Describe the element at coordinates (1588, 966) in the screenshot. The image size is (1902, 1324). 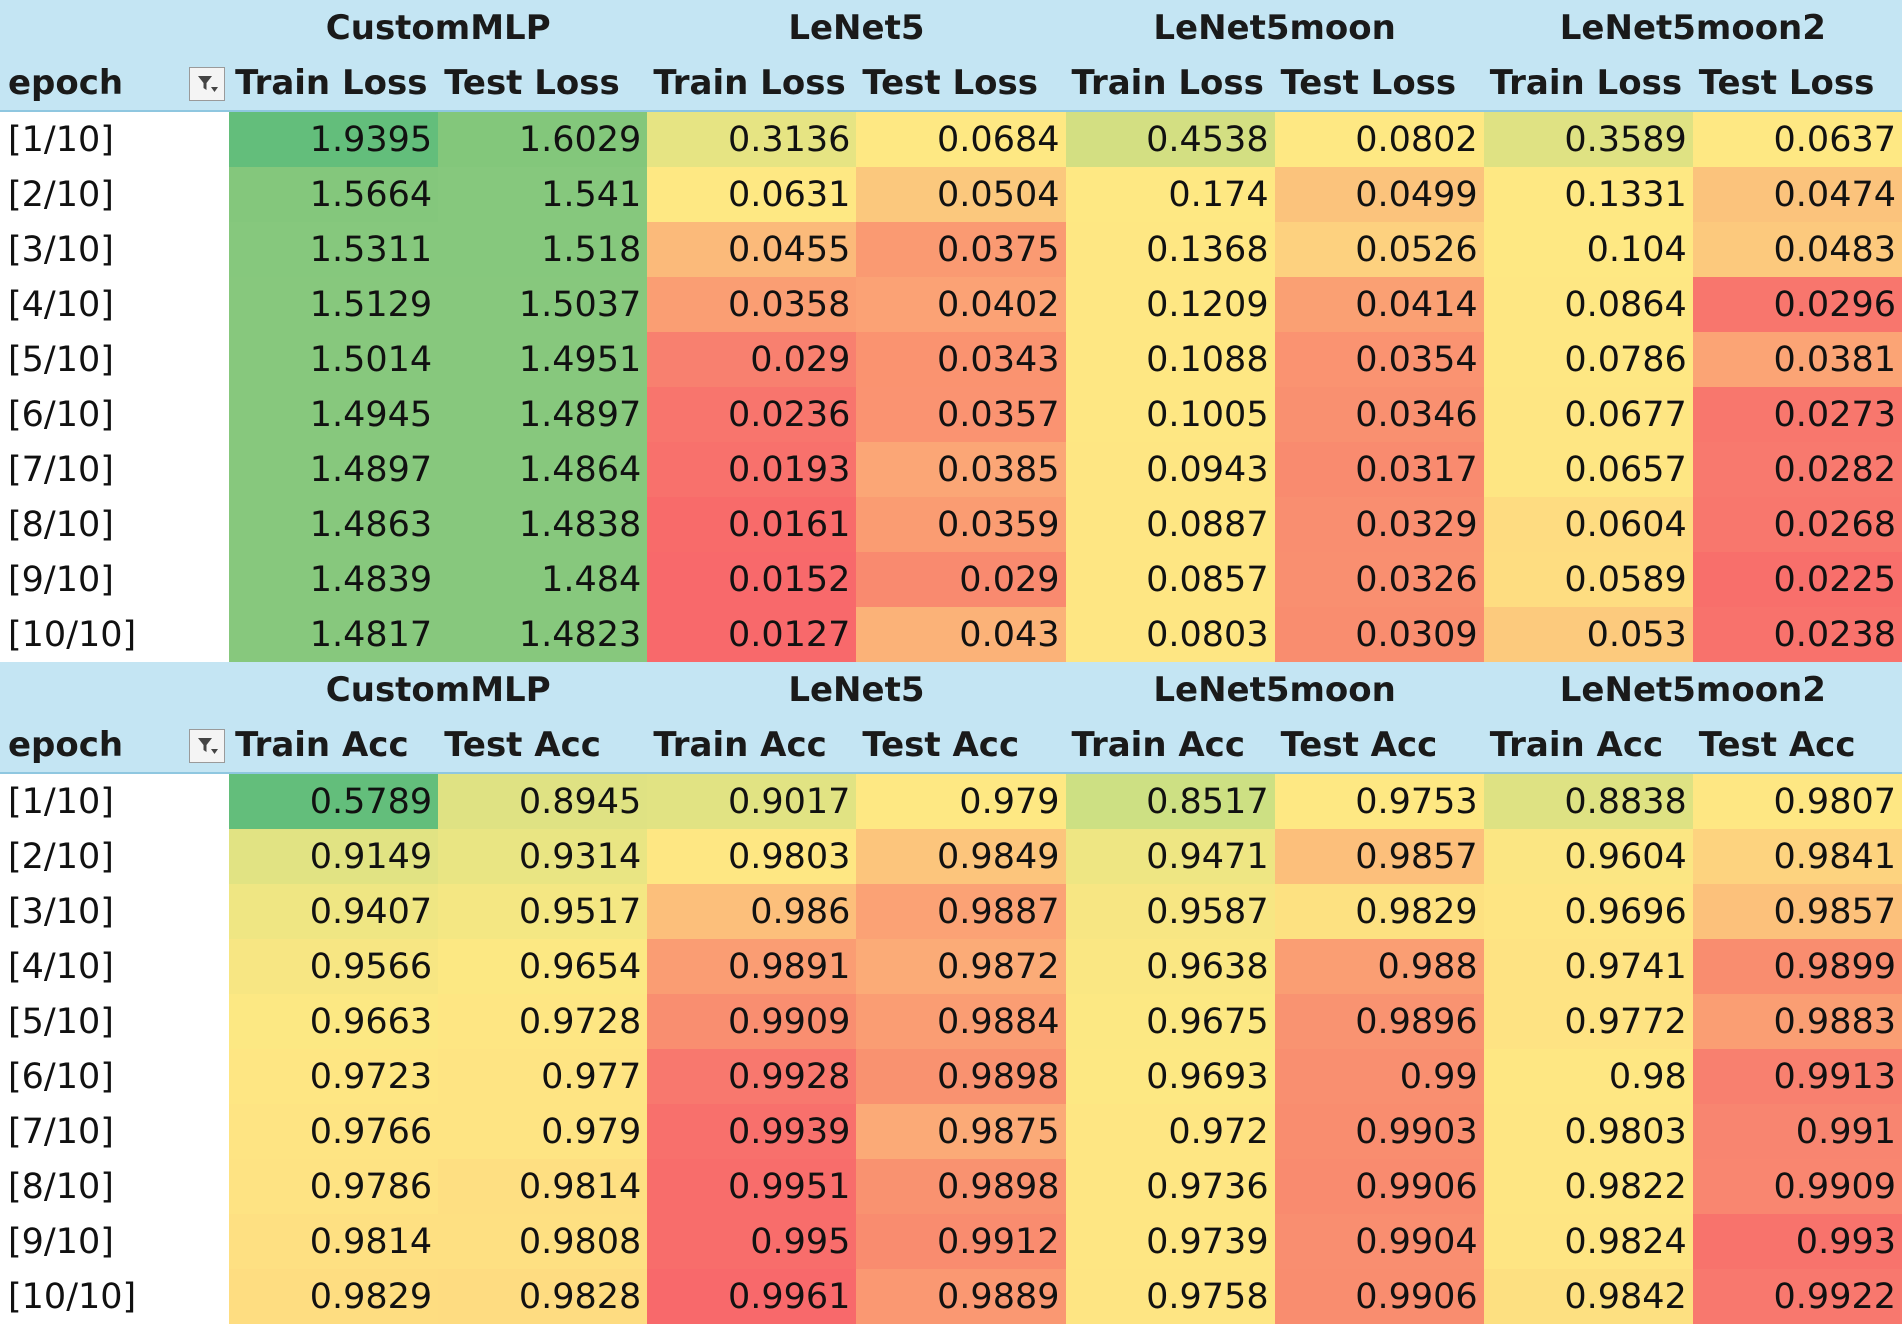
I see `value-cell: 0.9741` at that location.